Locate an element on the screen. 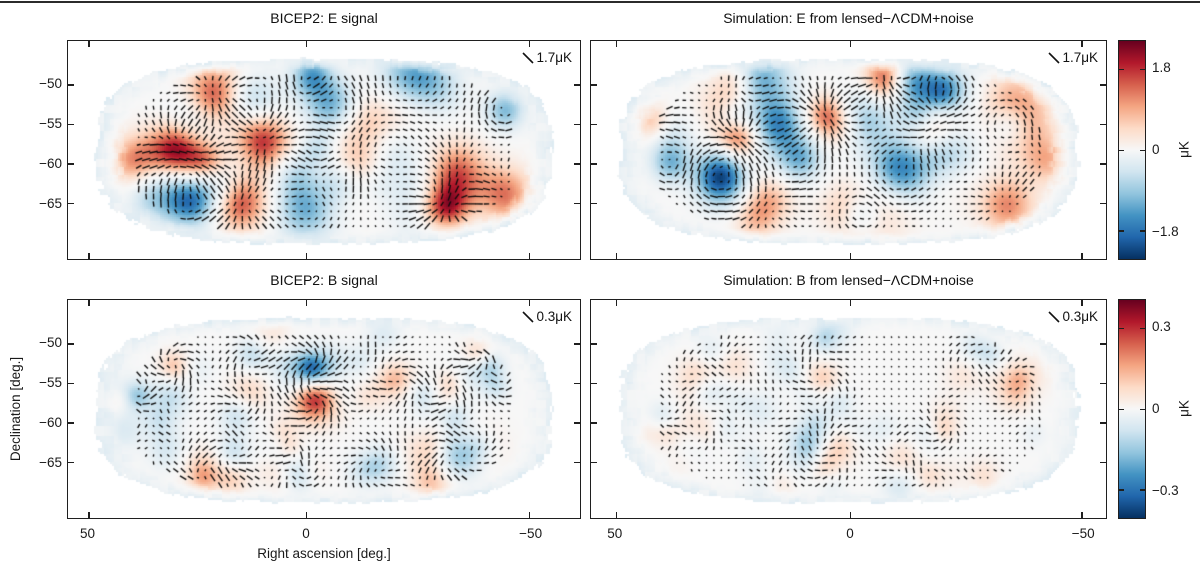  colorbar-tick-label: 1.8 is located at coordinates (1161, 67).